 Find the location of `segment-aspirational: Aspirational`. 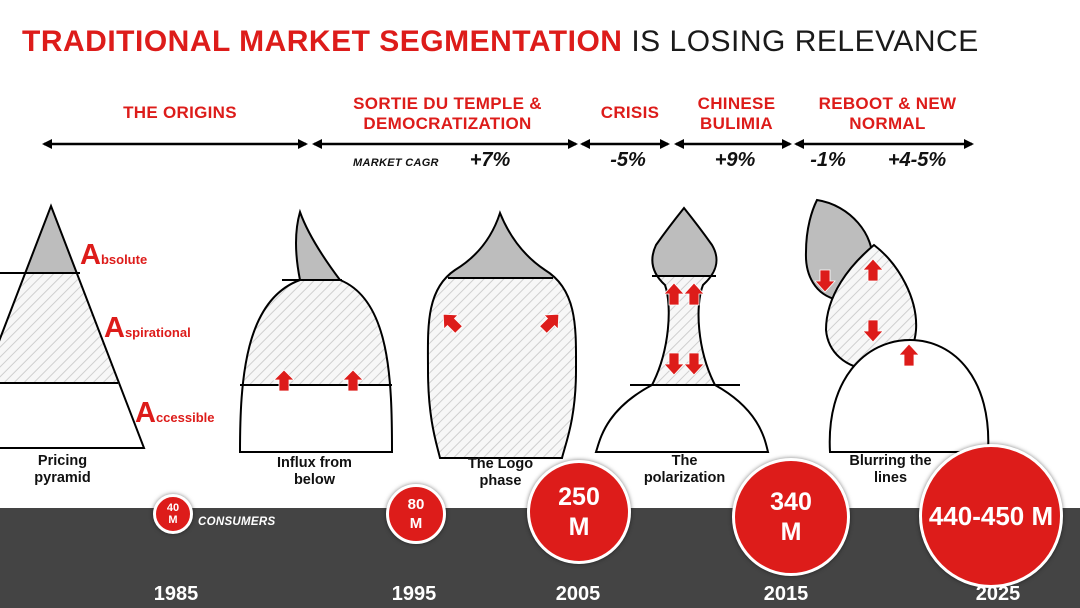

segment-aspirational: Aspirational is located at coordinates (147, 328).